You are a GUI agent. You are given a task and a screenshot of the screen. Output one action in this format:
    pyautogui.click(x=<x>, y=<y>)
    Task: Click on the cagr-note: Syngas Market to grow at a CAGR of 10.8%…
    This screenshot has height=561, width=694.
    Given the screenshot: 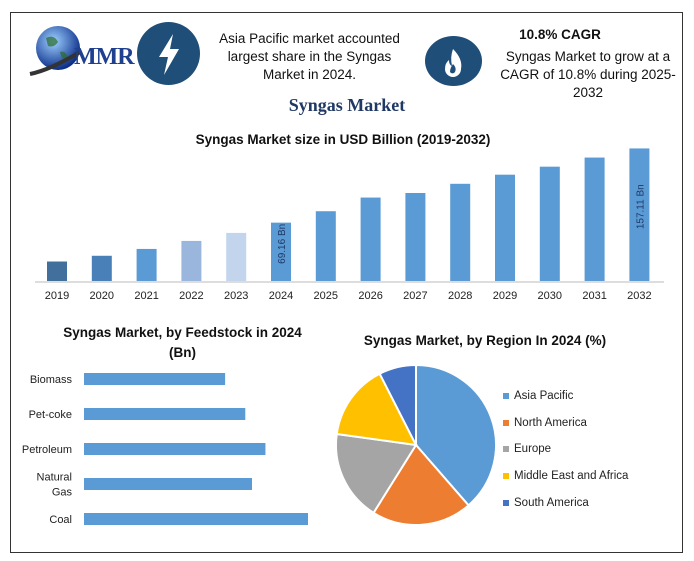 What is the action you would take?
    pyautogui.click(x=588, y=74)
    